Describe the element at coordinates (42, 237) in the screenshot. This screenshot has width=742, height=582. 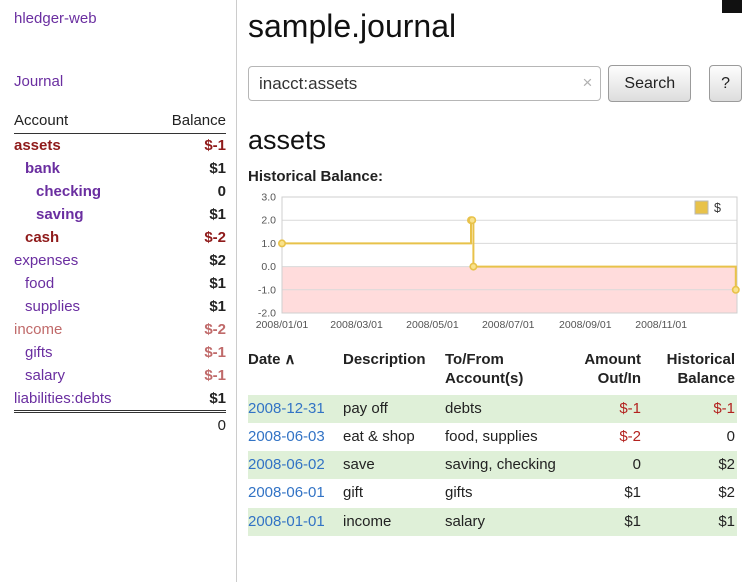
I see `account-link: cash` at that location.